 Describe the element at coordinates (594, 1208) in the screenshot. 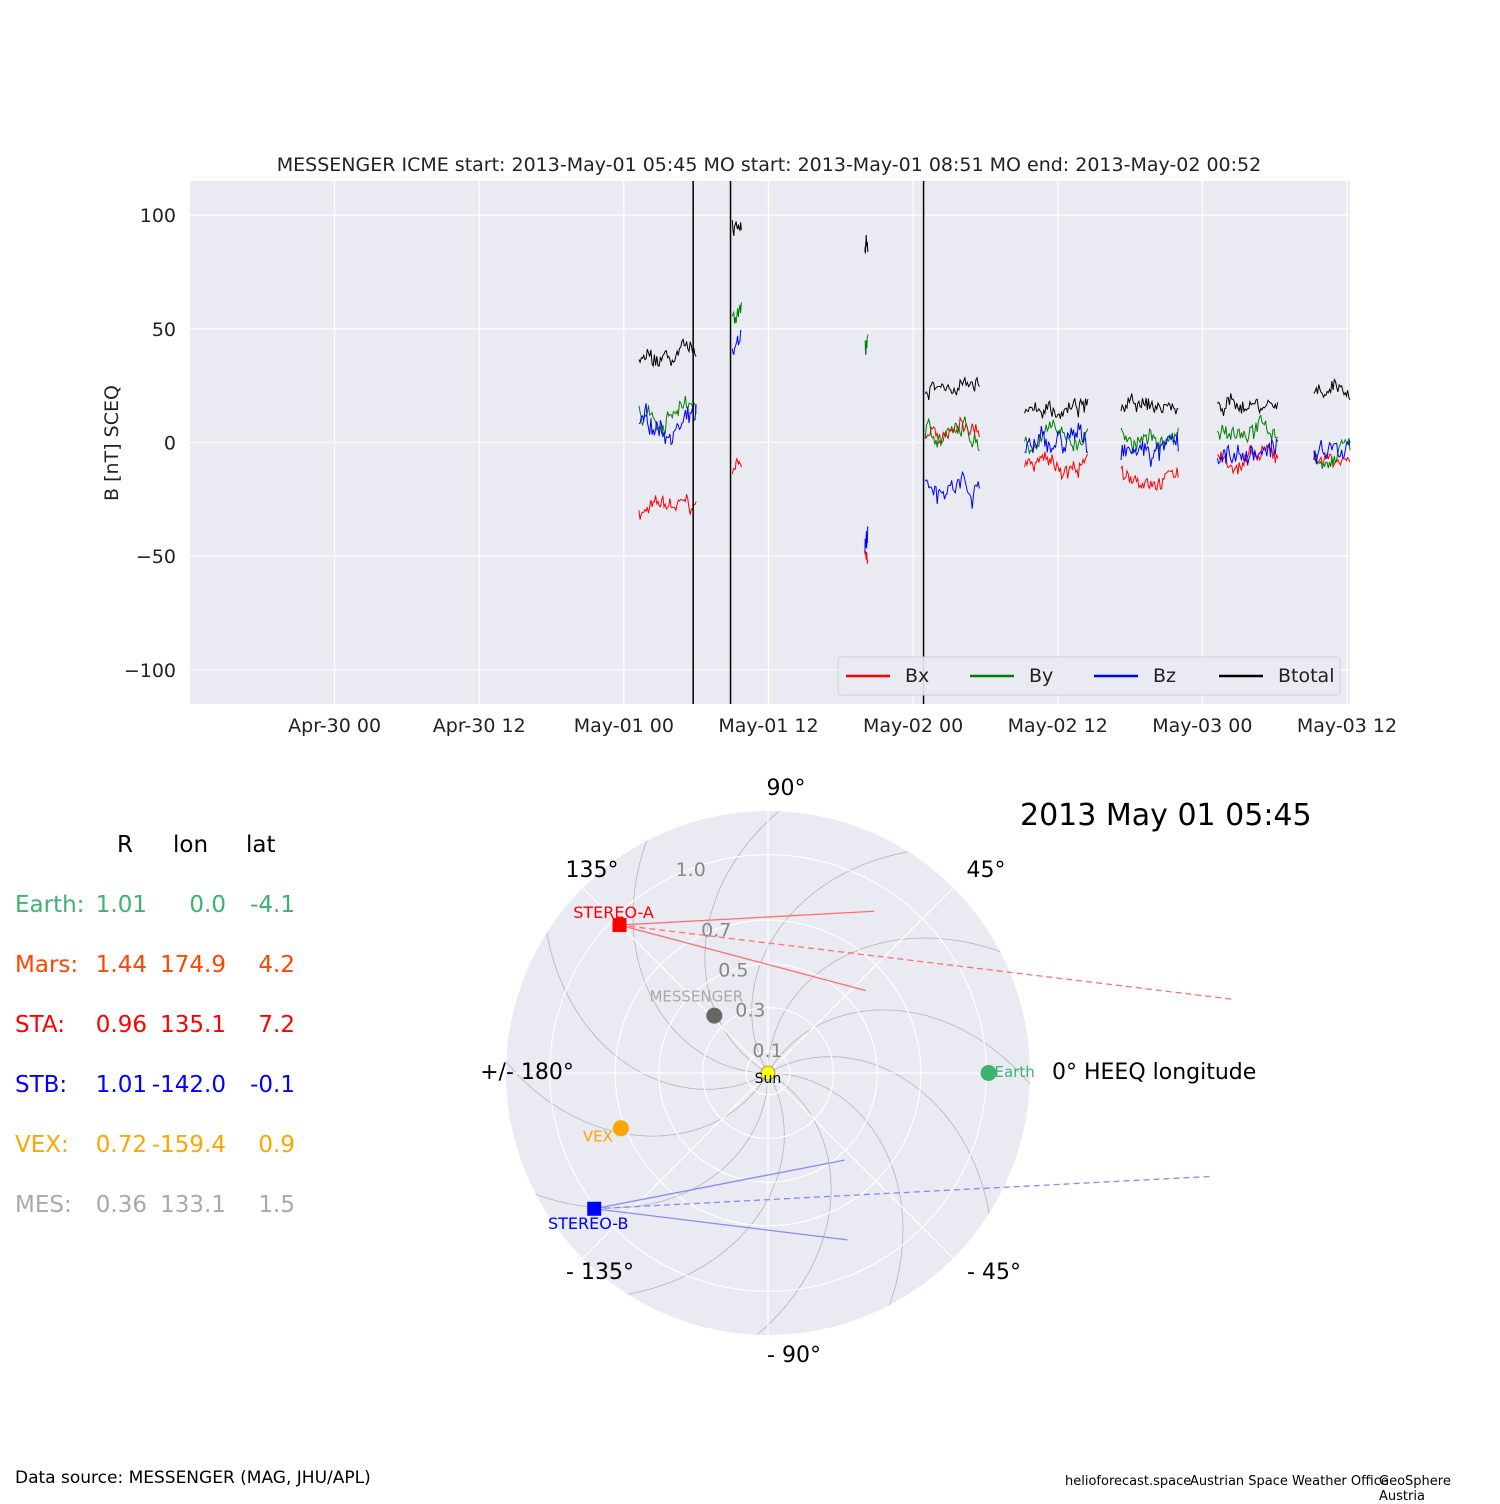

I see `marker-stereo-b` at that location.